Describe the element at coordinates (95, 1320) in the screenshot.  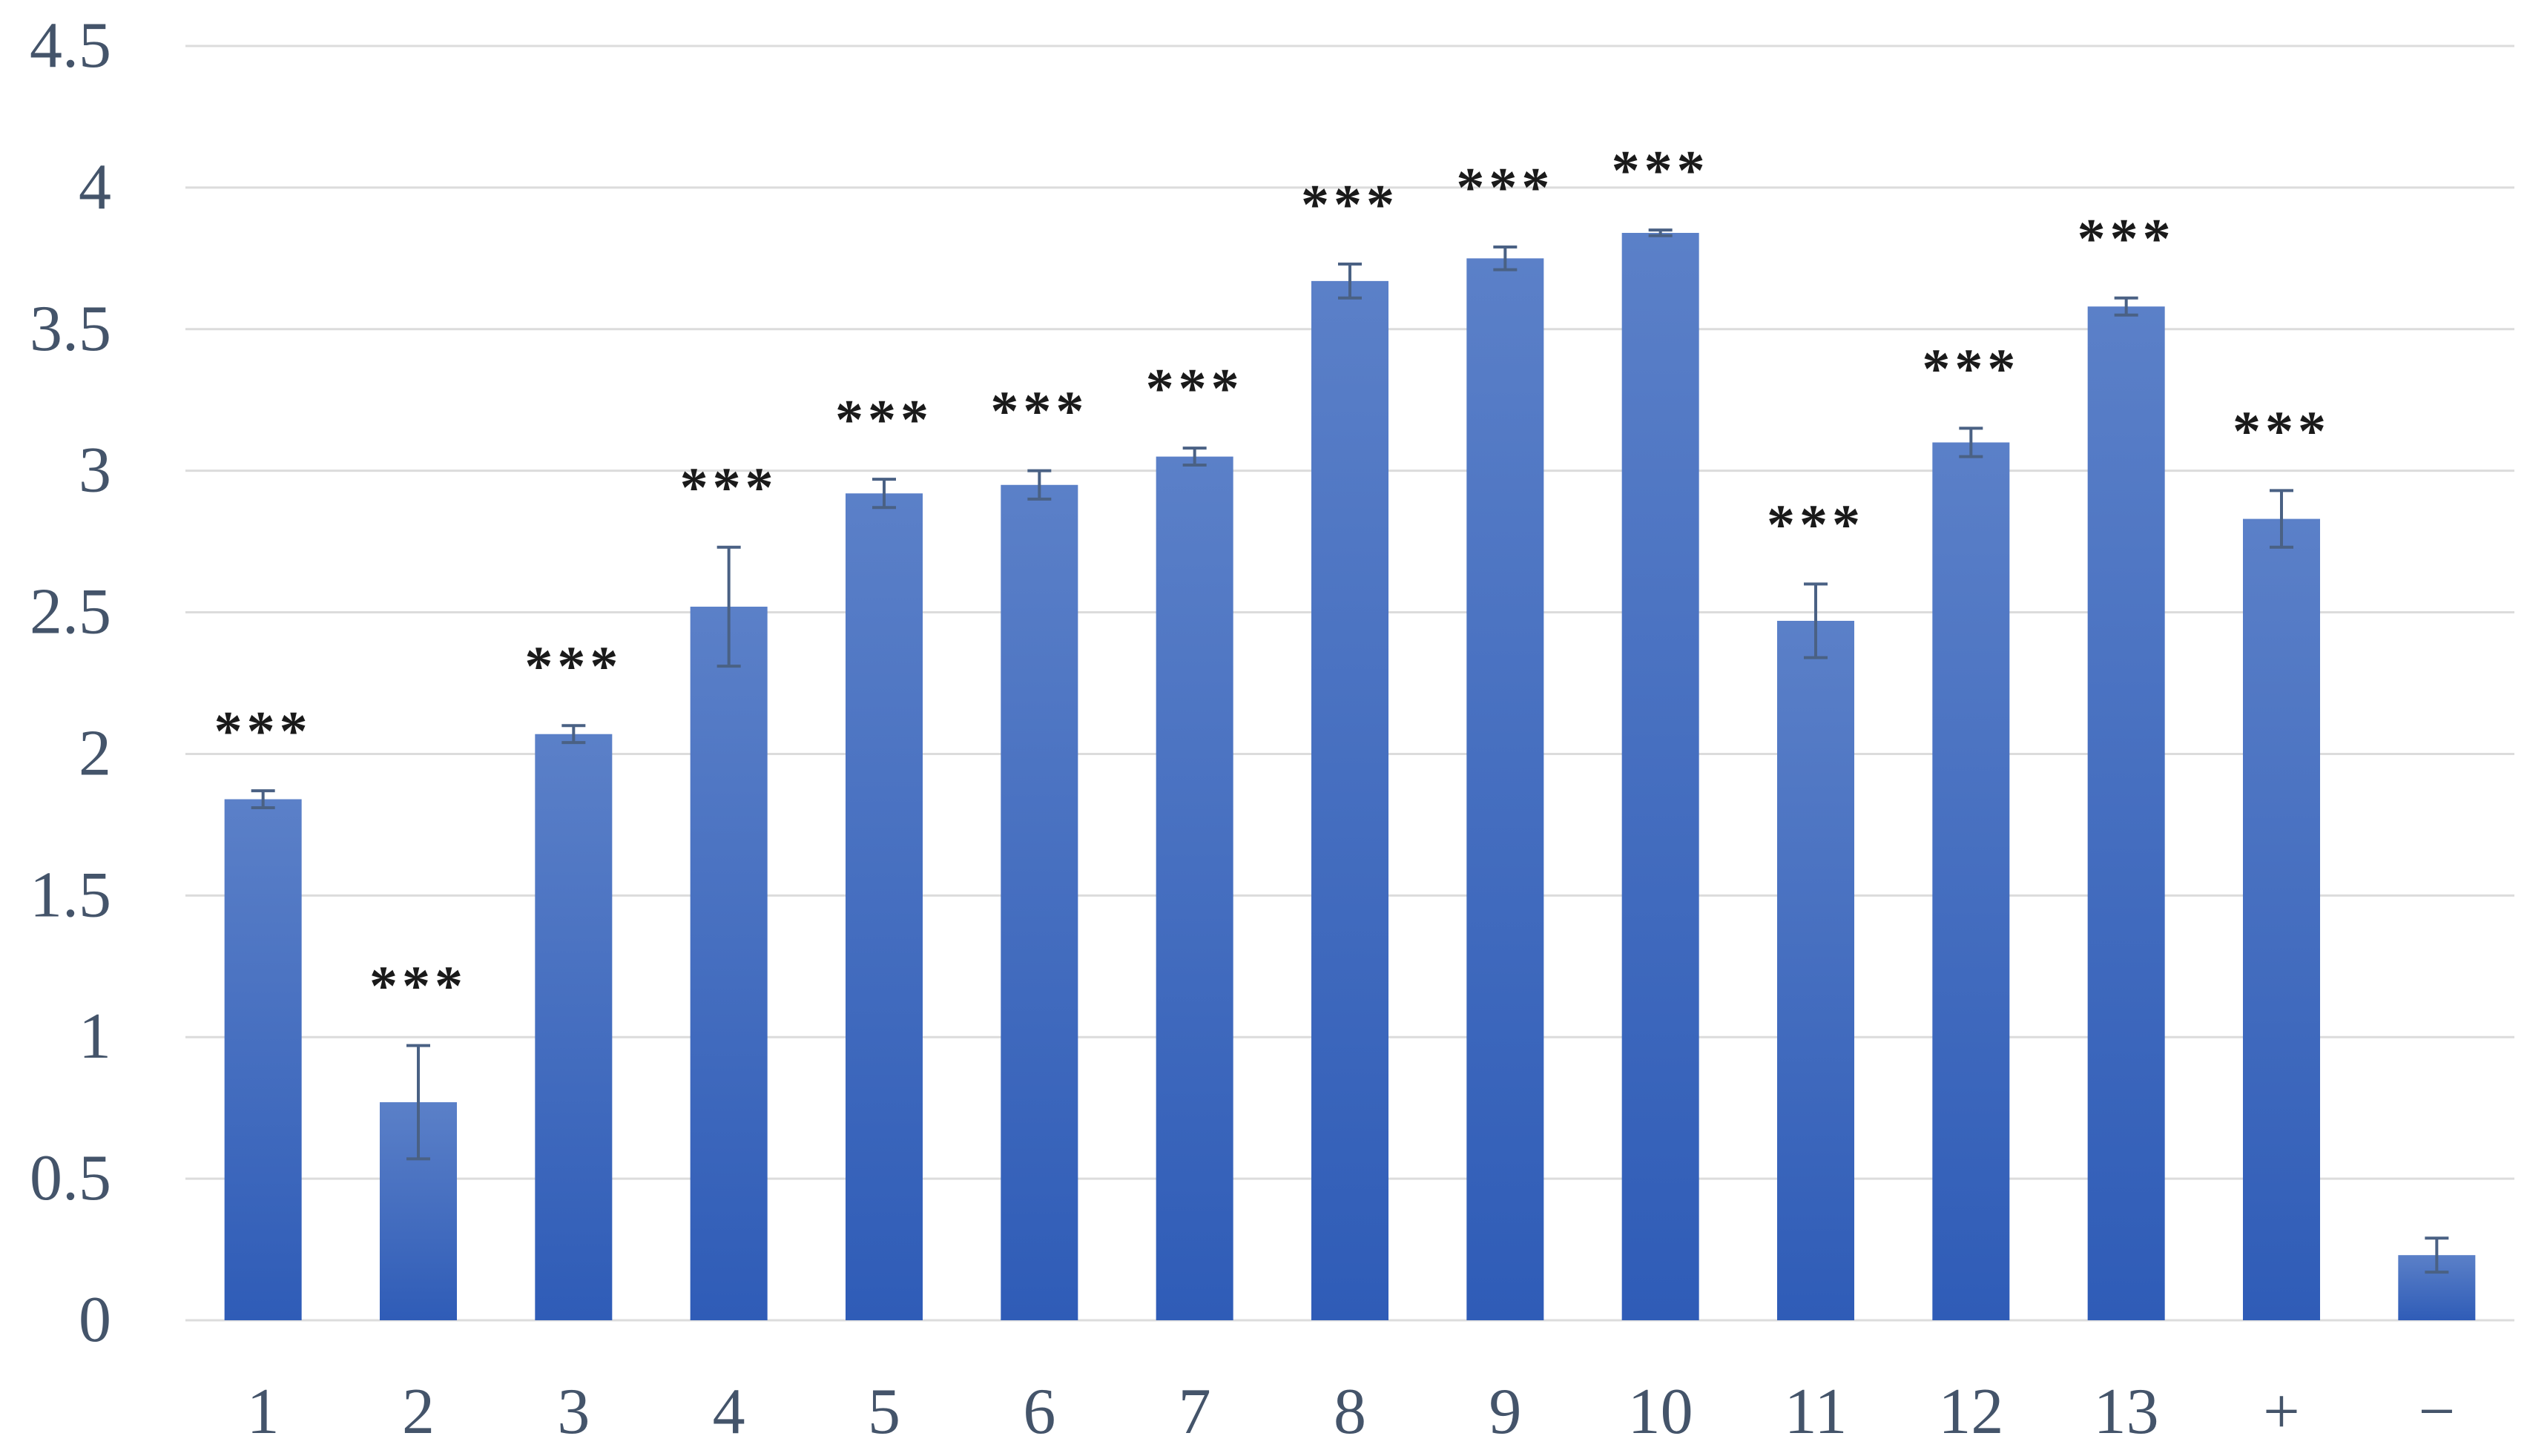
I see `y-tick-label: 0` at that location.